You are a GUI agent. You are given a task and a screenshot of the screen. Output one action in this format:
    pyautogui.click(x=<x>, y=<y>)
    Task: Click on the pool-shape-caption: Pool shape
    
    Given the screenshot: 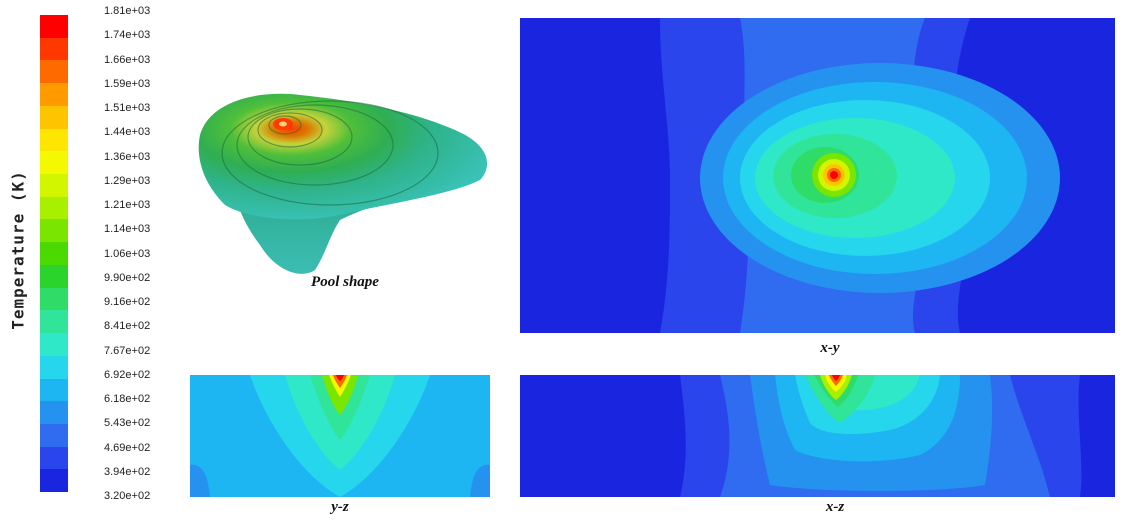 What is the action you would take?
    pyautogui.click(x=345, y=282)
    